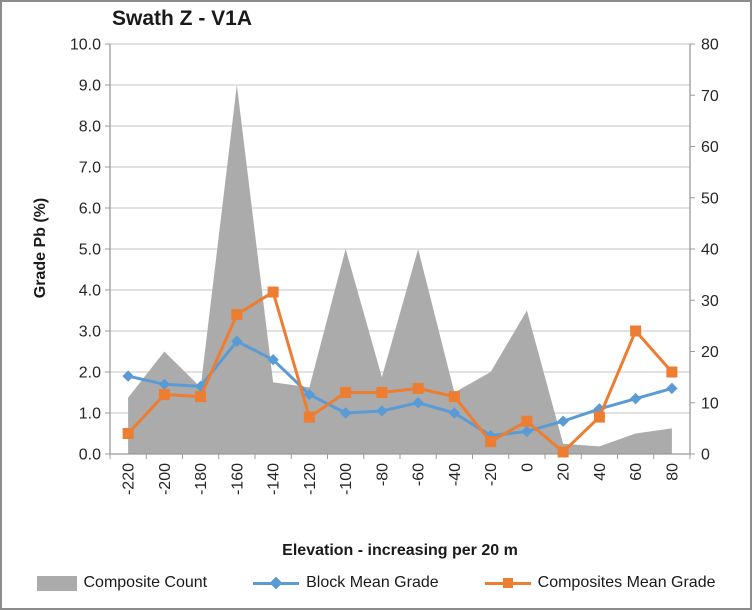 Image resolution: width=752 pixels, height=610 pixels. Describe the element at coordinates (90, 414) in the screenshot. I see `left-axis-tick-label: 1.0` at that location.